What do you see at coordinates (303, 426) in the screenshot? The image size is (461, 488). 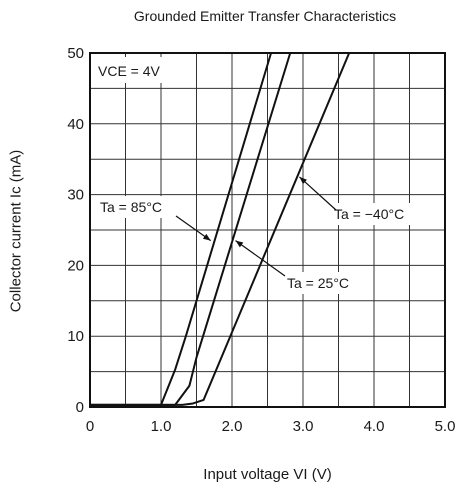 I see `x-tick-label: 3.0` at bounding box center [303, 426].